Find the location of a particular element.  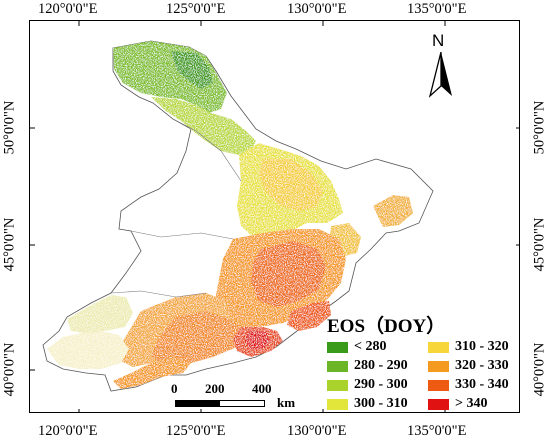

scale-unit: km is located at coordinates (286, 402).